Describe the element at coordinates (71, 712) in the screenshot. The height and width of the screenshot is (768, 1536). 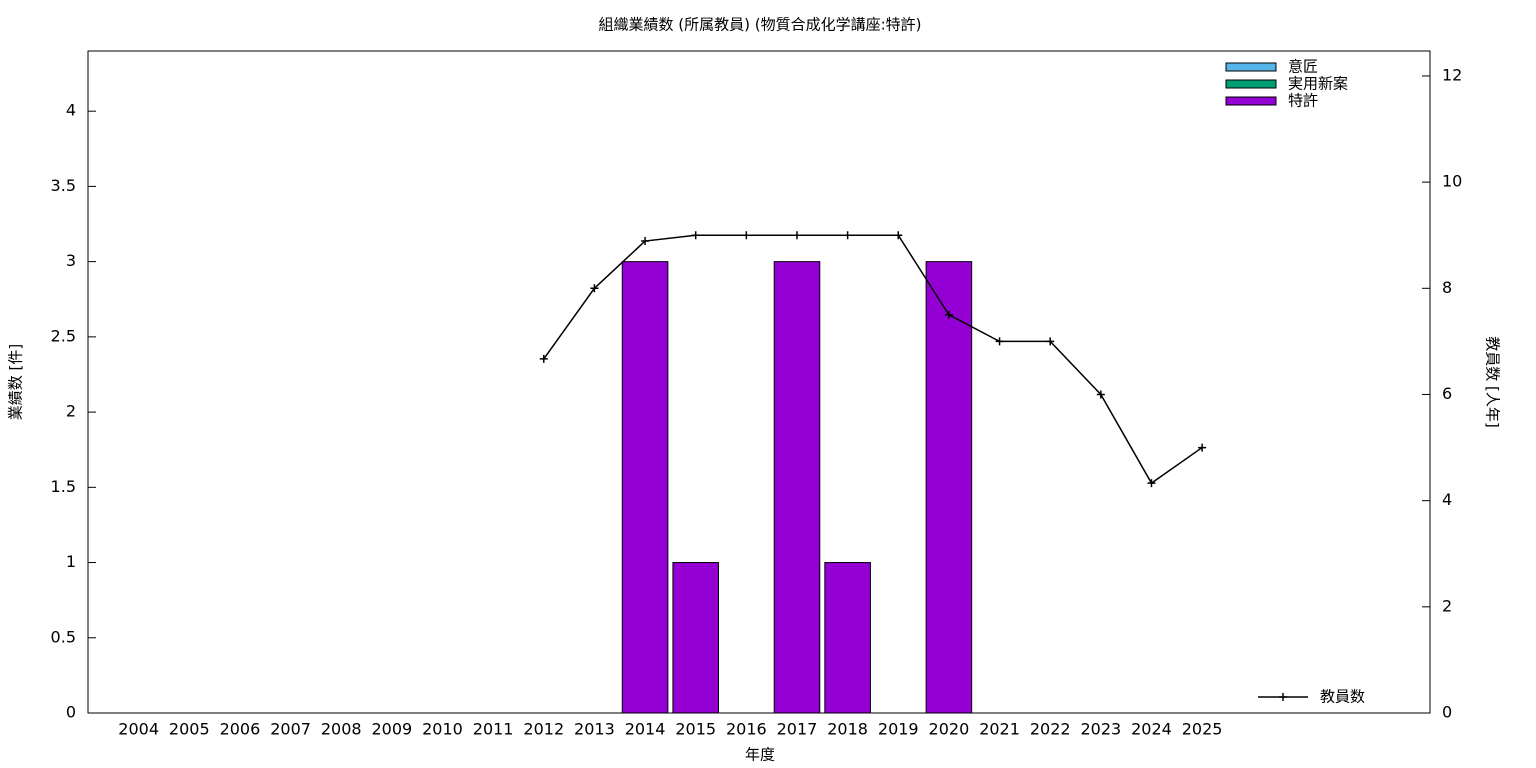
I see `y-tick-label: 0` at that location.